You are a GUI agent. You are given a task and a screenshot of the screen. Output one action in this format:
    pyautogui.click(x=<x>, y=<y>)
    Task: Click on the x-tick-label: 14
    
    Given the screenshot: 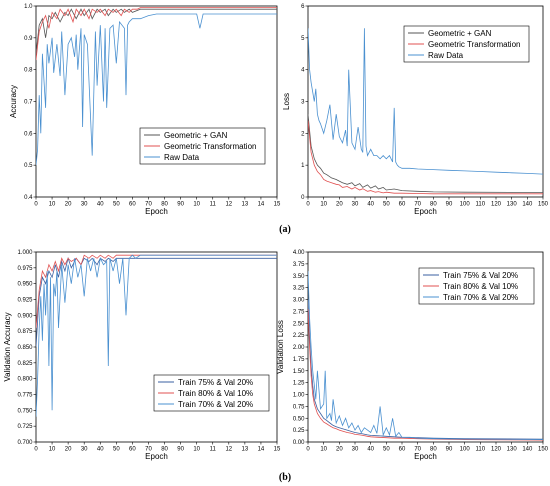 What is the action you would take?
    pyautogui.click(x=261, y=450)
    